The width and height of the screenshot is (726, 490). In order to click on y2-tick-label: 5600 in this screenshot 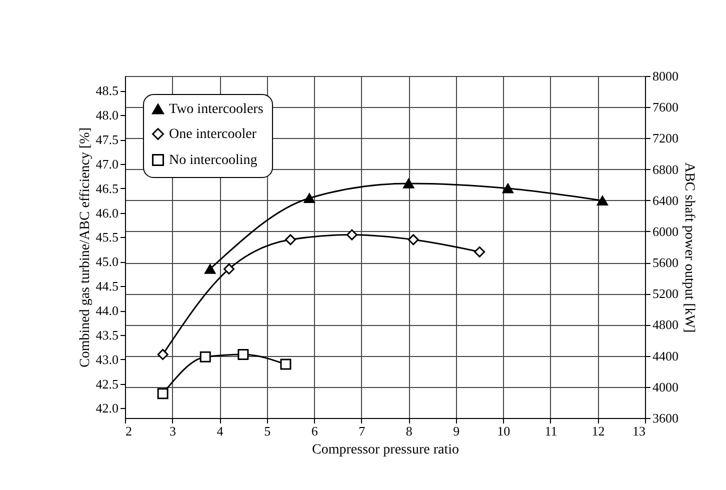, I will do `click(665, 262)`.